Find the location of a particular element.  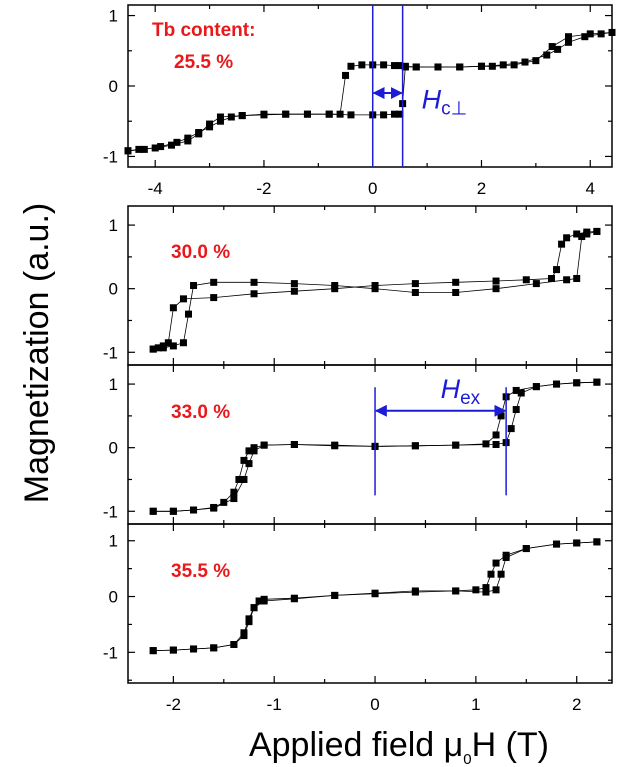

panel-label-value: 25.5 % is located at coordinates (203, 62).